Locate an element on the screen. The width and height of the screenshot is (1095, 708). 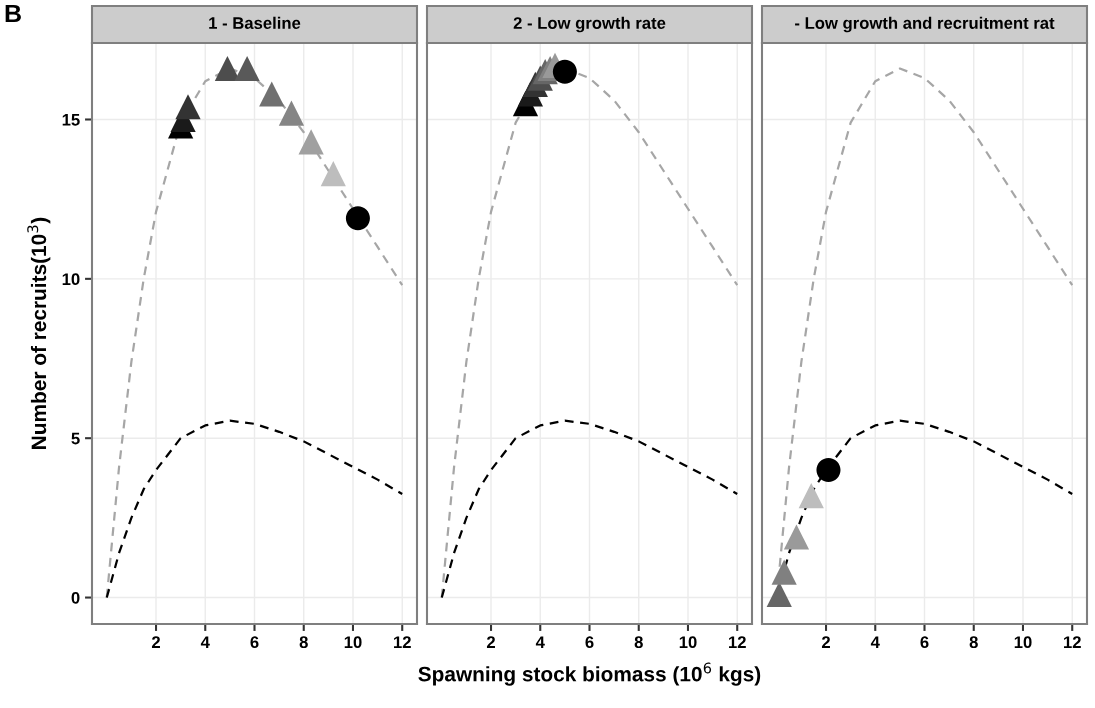
text: B is located at coordinates (13, 13).